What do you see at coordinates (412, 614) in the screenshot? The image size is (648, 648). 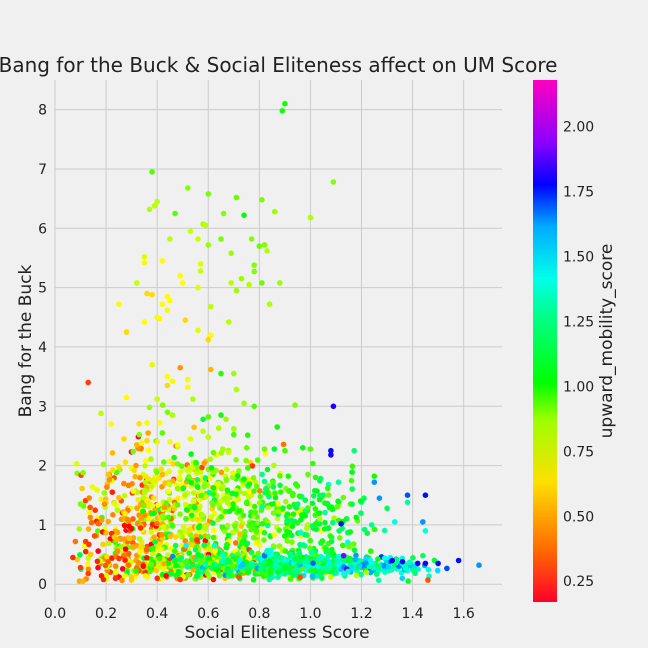 I see `x-tick-label: 1.4` at bounding box center [412, 614].